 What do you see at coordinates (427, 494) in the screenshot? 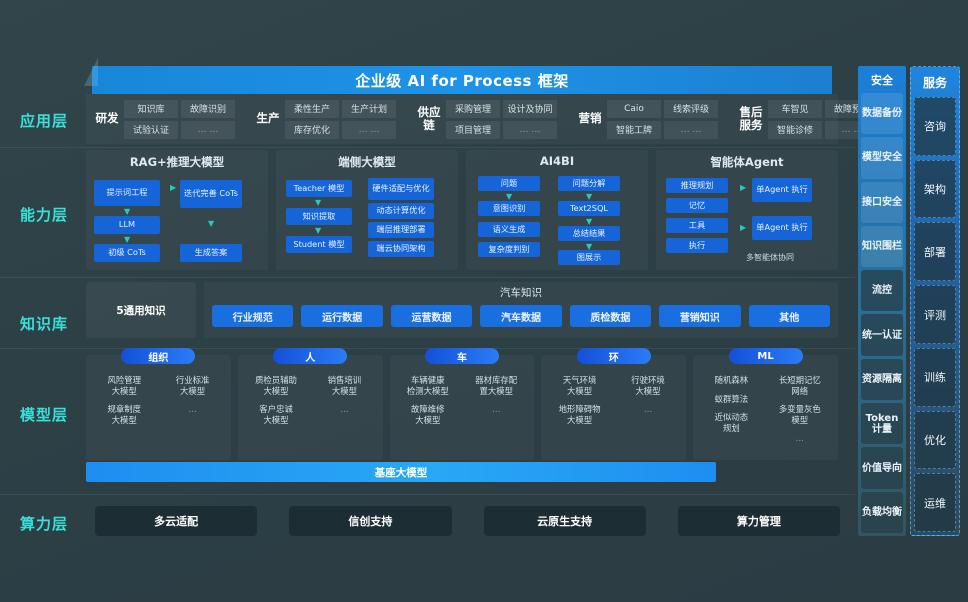
I see `divider` at bounding box center [427, 494].